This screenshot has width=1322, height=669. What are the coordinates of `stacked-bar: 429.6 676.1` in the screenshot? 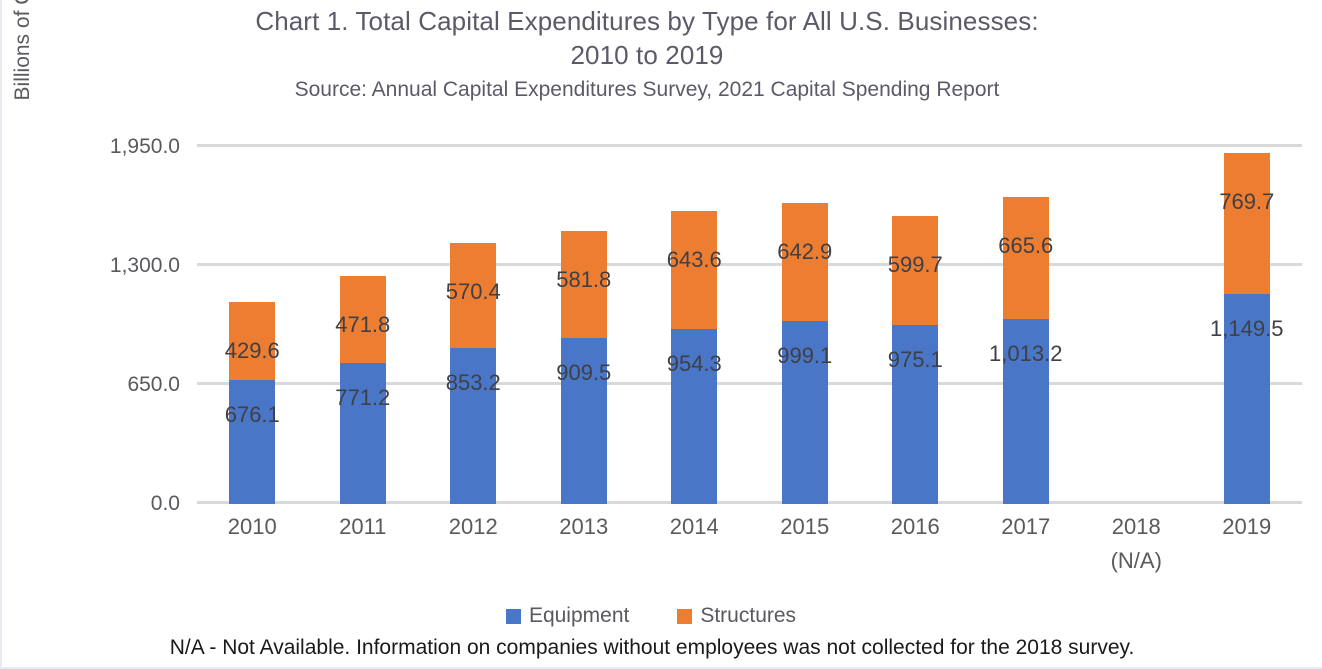 It's located at (252, 402).